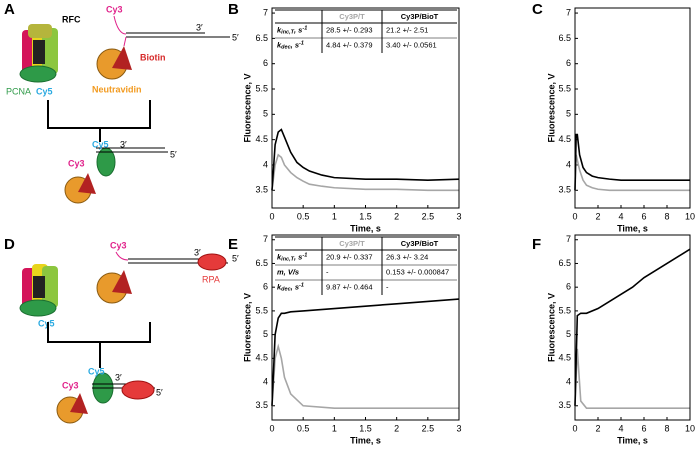 This screenshot has height=449, width=696. I want to click on panel-letter: D, so click(9, 244).